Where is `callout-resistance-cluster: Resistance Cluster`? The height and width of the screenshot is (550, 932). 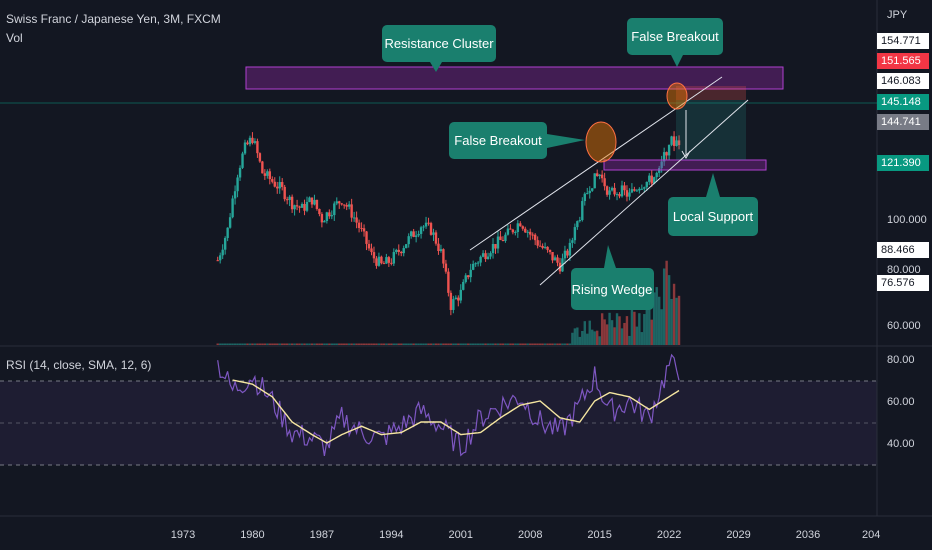
callout-resistance-cluster: Resistance Cluster is located at coordinates (439, 48).